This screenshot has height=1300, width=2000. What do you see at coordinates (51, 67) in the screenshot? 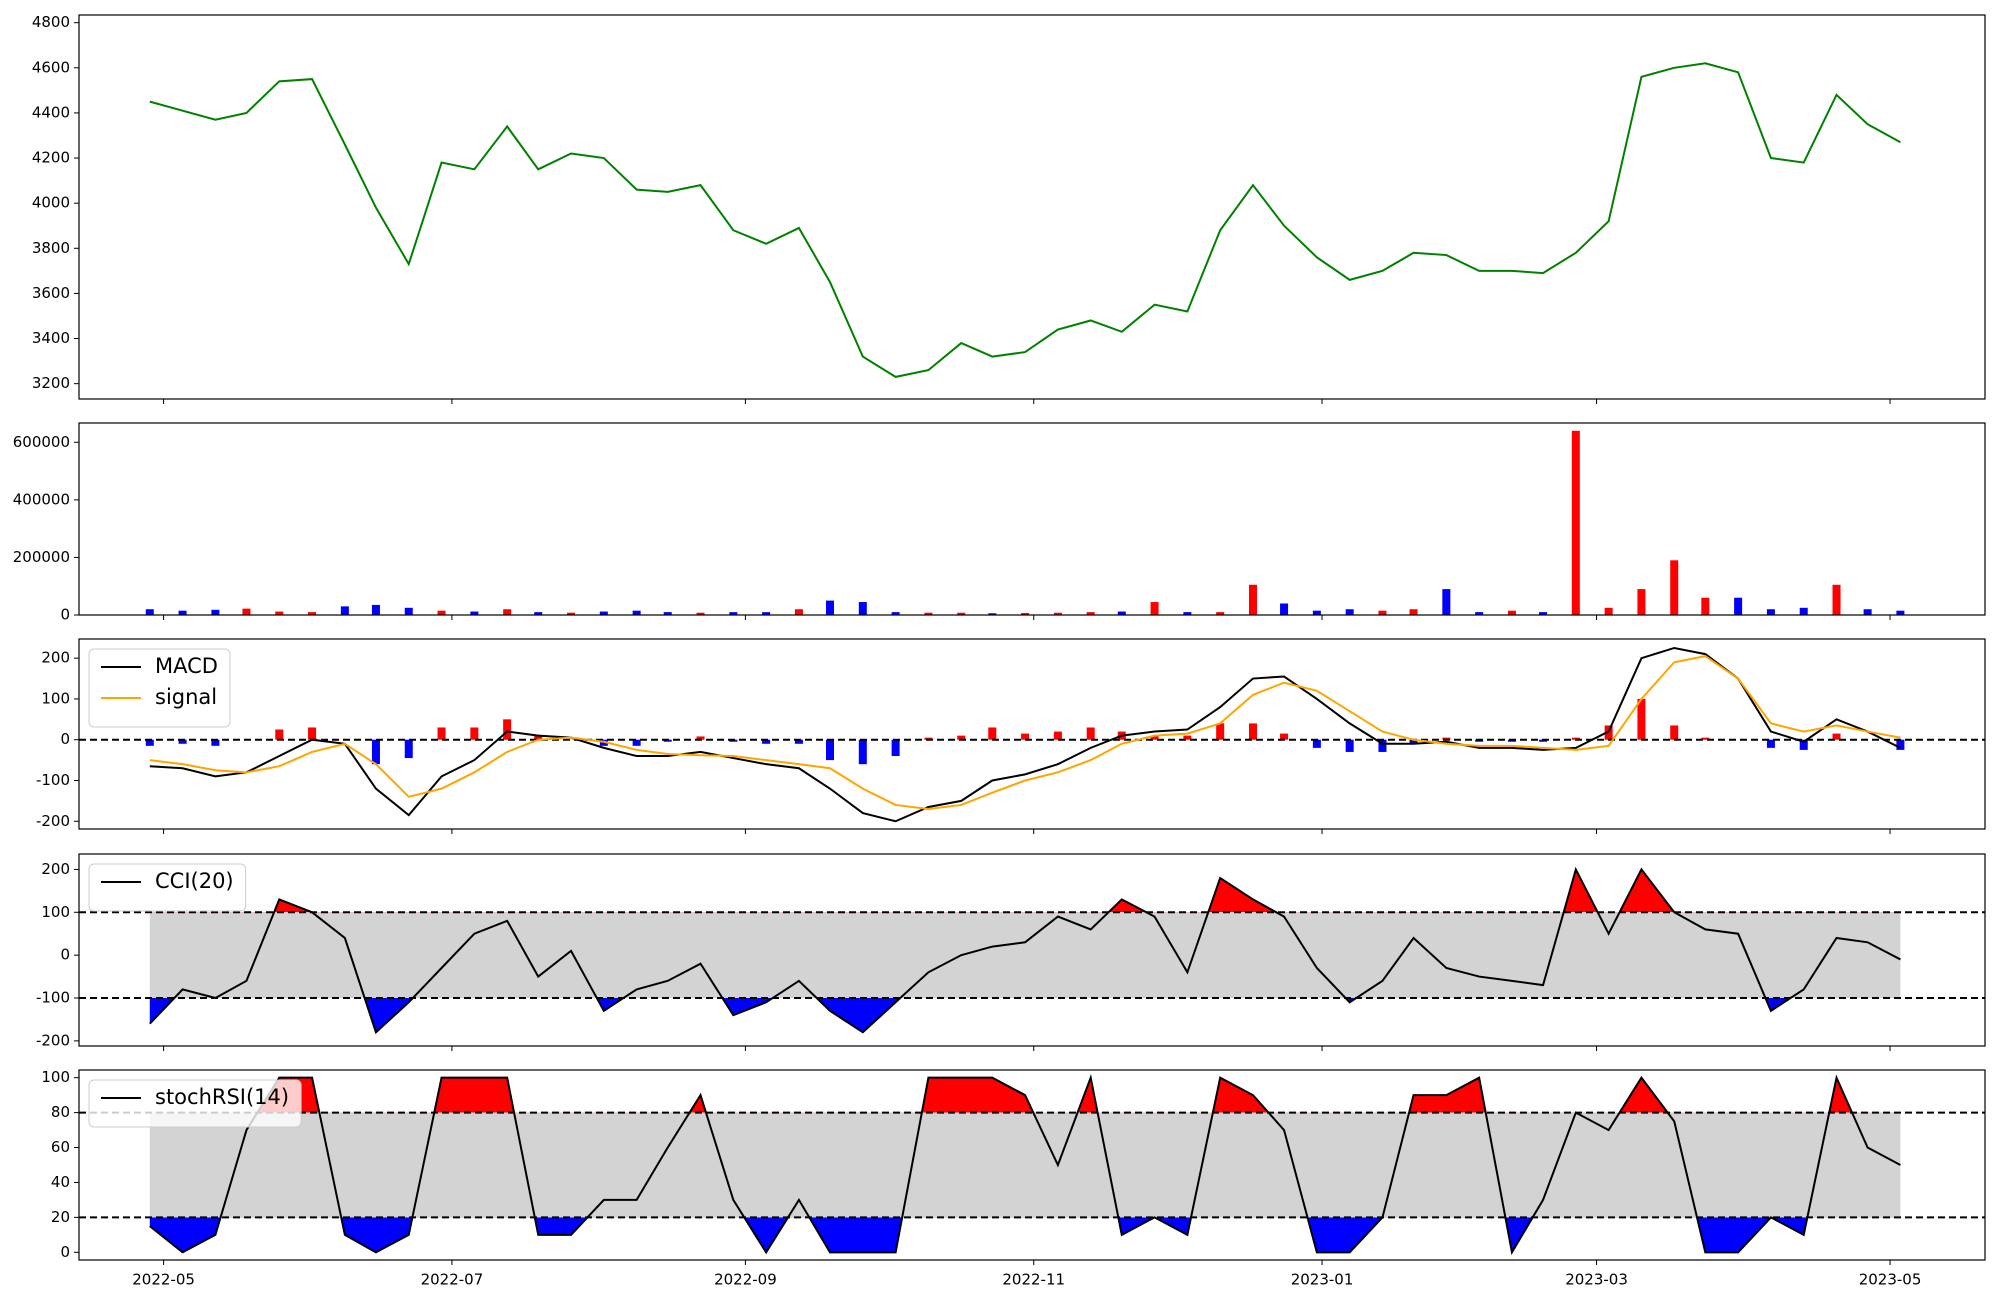
I see `y-tick-label: 4600` at bounding box center [51, 67].